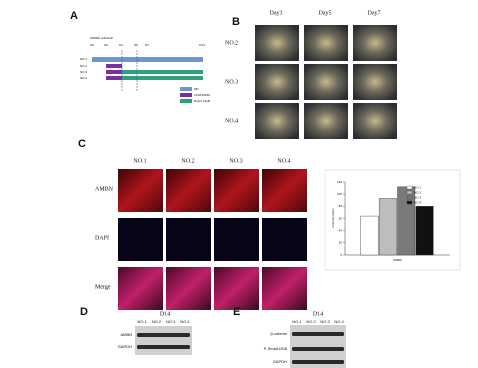  Describe the element at coordinates (341, 243) in the screenshot. I see `y-tick-label: 20` at that location.